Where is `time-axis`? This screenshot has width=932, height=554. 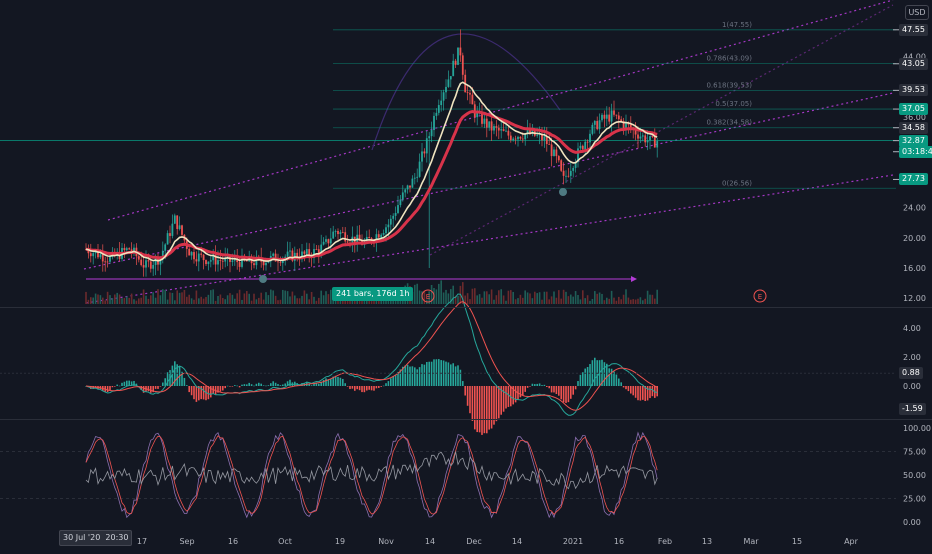 time-axis is located at coordinates (466, 540).